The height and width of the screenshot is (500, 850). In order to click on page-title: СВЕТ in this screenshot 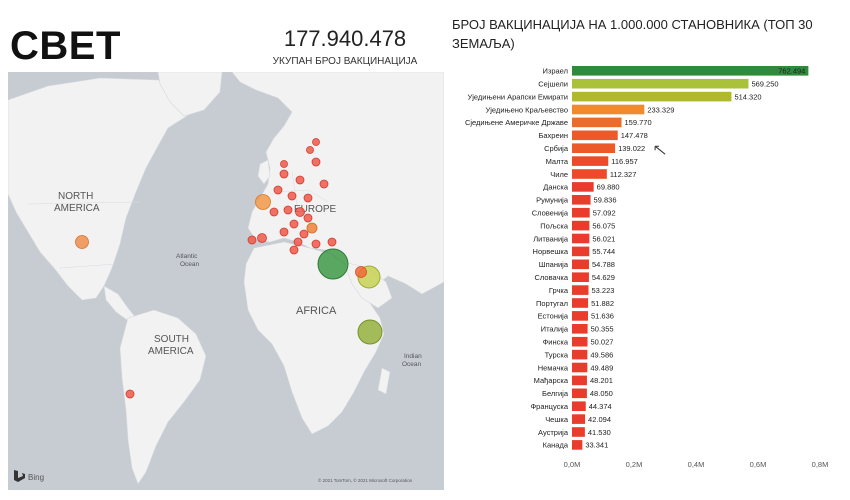, I will do `click(65, 46)`.